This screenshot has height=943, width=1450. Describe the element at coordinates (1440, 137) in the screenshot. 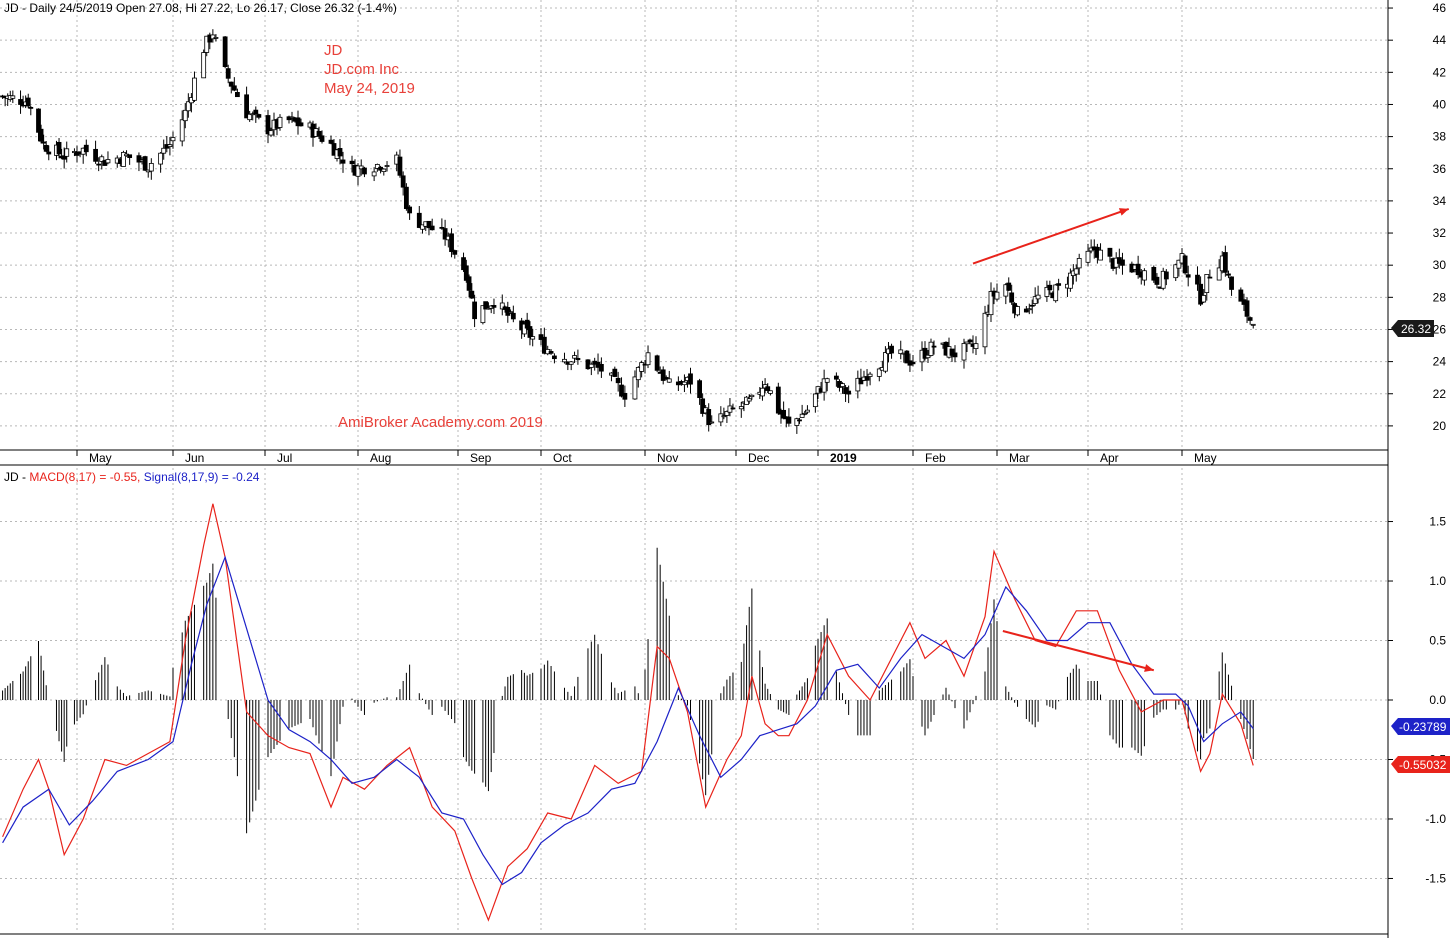

I see `price-tick-label: 38` at that location.